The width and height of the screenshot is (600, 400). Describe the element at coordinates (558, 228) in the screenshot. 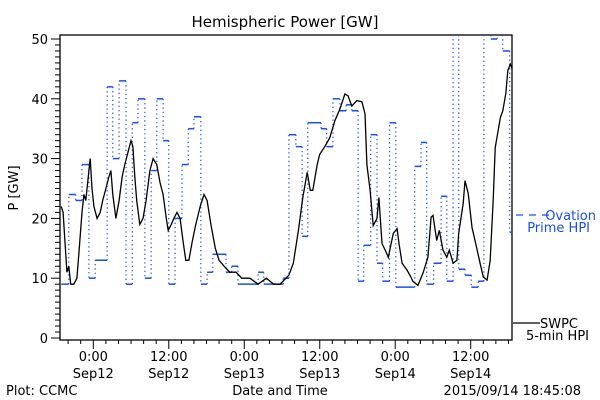

I see `ovation-legend-label-2: Prime HPI` at that location.